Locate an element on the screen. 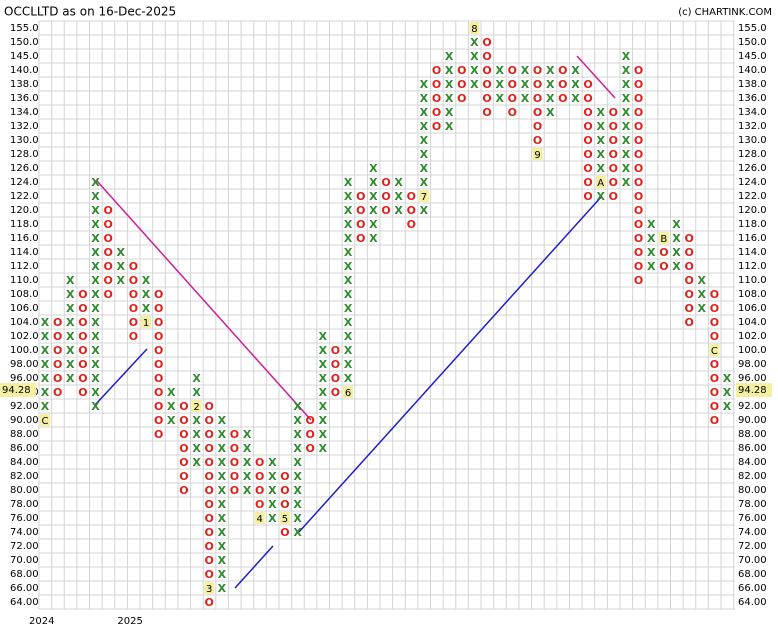 The height and width of the screenshot is (642, 778). y-tick-label: 120.0 is located at coordinates (24, 210).